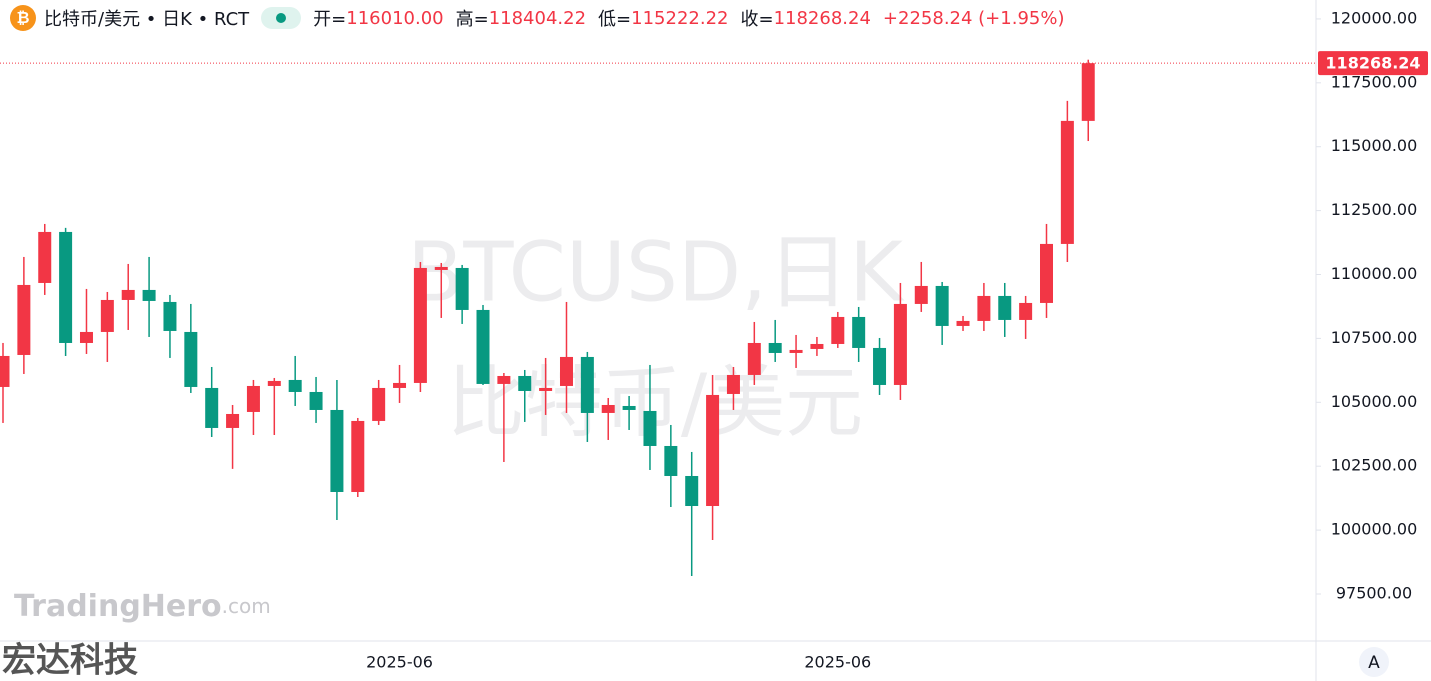 This screenshot has width=1431, height=681. What do you see at coordinates (1374, 81) in the screenshot?
I see `y-tick-label: 117500.00` at bounding box center [1374, 81].